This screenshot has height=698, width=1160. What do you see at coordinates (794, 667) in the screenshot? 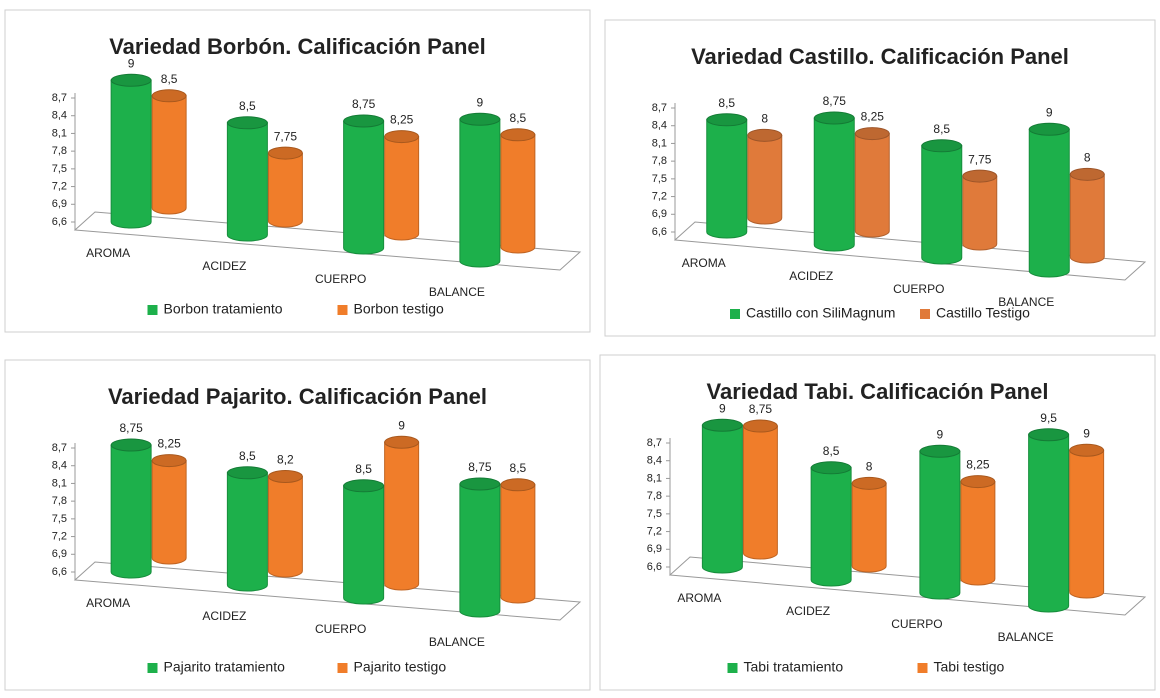
I see `legend-label: Tabi tratamiento` at bounding box center [794, 667].